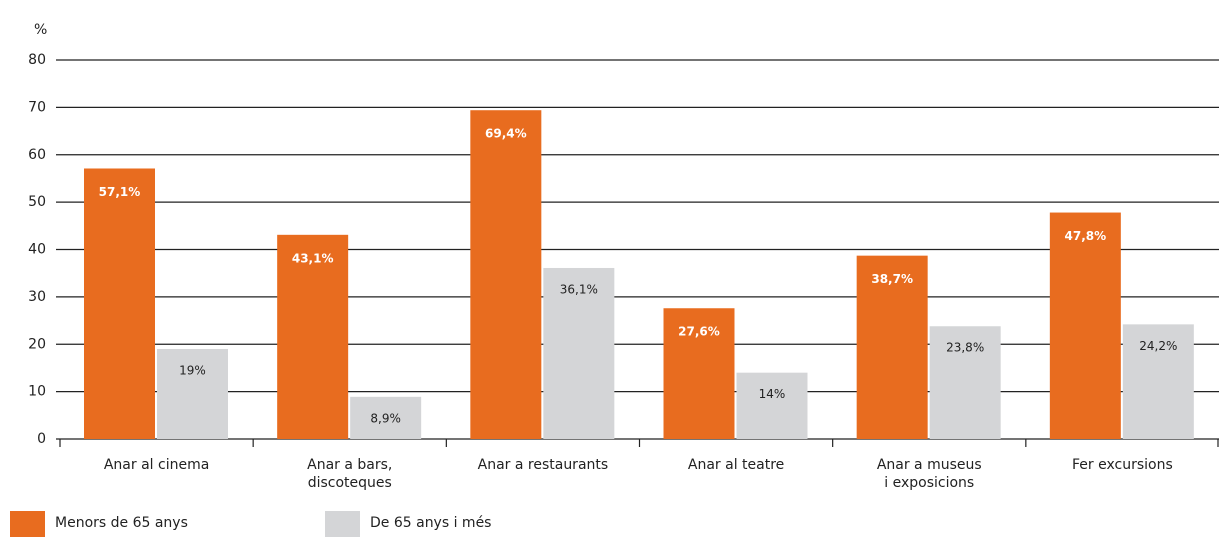 The width and height of the screenshot is (1219, 538). I want to click on x-tick-label: Anar al cinema, so click(156, 465).